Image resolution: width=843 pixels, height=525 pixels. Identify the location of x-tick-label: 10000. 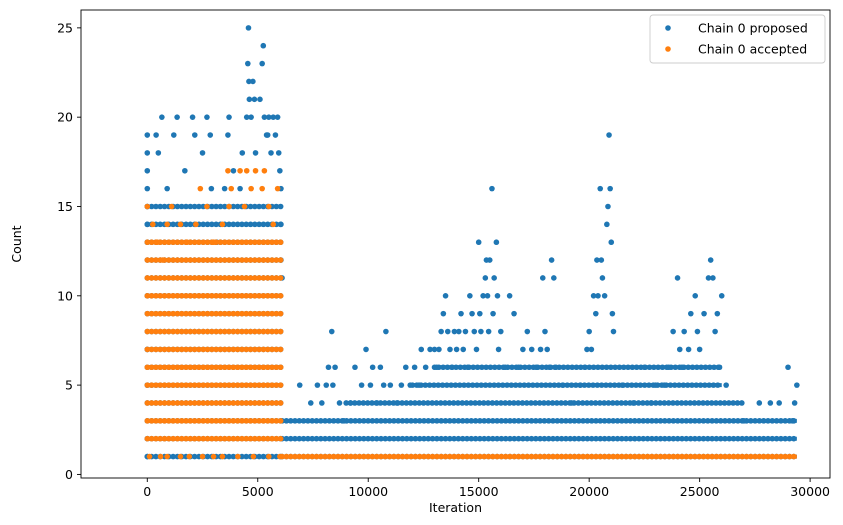
(368, 491).